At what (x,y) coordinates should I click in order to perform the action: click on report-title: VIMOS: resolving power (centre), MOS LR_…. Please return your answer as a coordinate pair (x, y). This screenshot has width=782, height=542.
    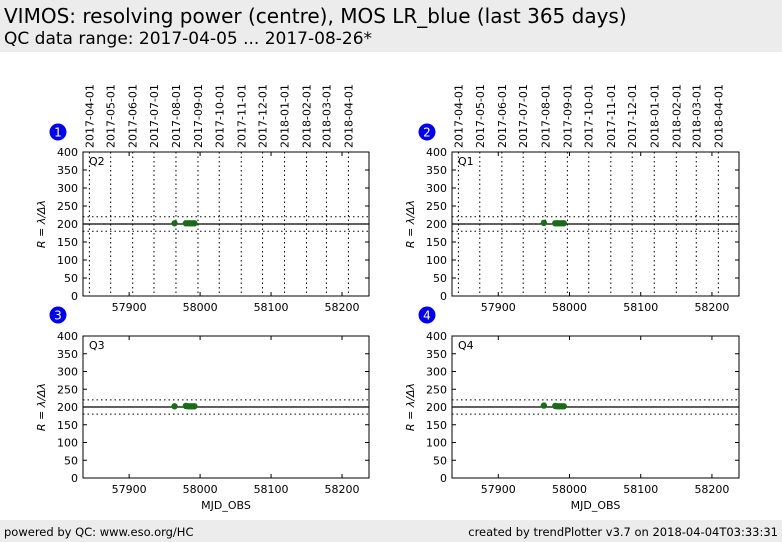
    Looking at the image, I should click on (315, 16).